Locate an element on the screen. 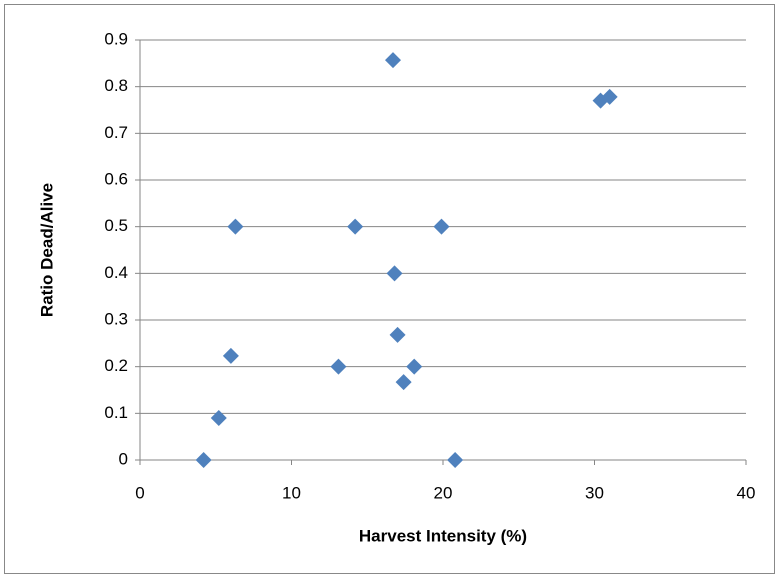 This screenshot has width=779, height=578. x-tick-label: 10 is located at coordinates (291, 492).